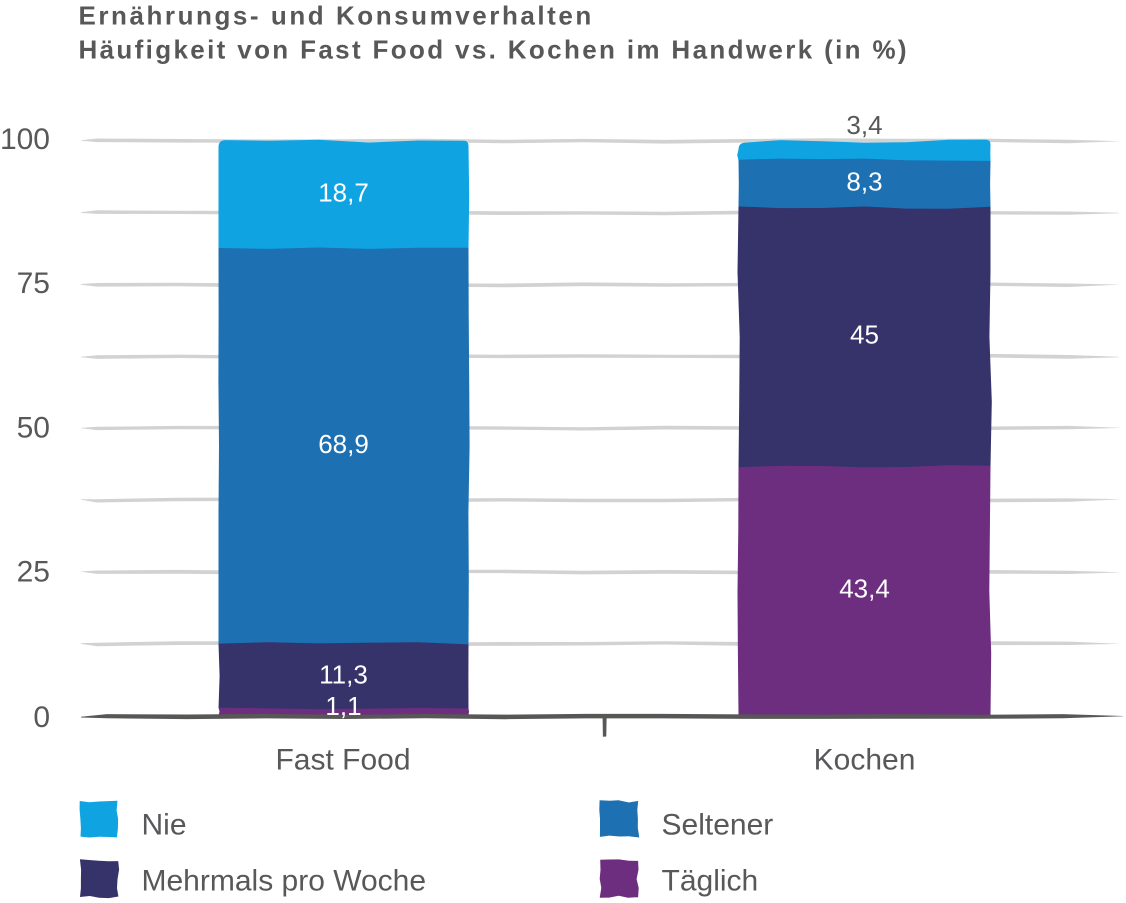 This screenshot has width=1126, height=903. Describe the element at coordinates (41, 717) in the screenshot. I see `svg-text: 0` at that location.